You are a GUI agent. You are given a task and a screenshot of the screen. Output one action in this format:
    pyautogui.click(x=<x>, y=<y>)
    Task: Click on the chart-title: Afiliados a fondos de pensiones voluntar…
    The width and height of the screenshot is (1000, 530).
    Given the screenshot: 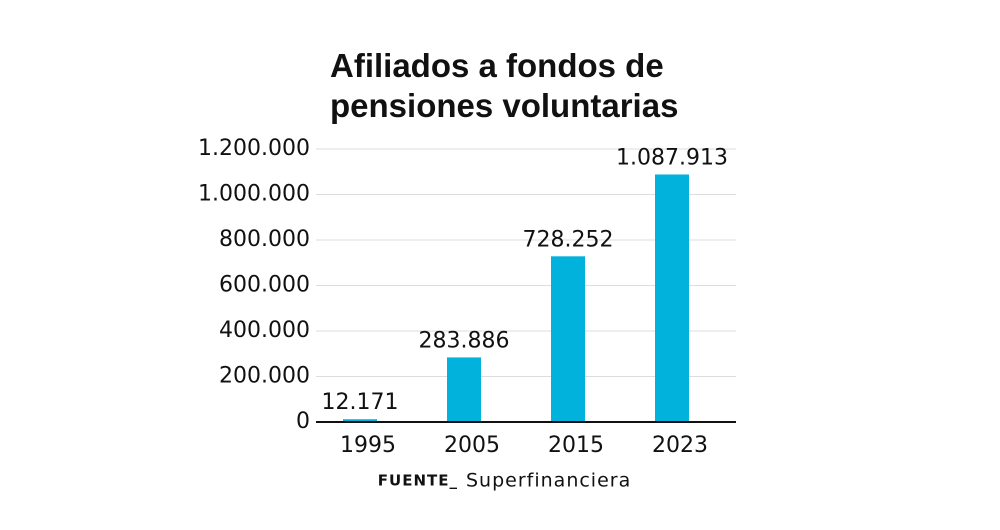 What is the action you would take?
    pyautogui.click(x=504, y=85)
    